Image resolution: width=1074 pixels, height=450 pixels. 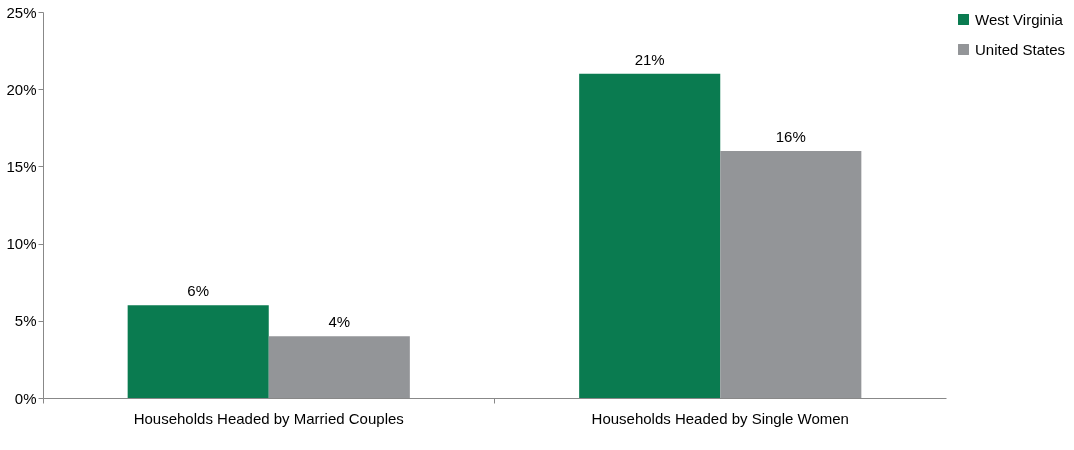 I want to click on y-tick-label: 25%, so click(x=21, y=12).